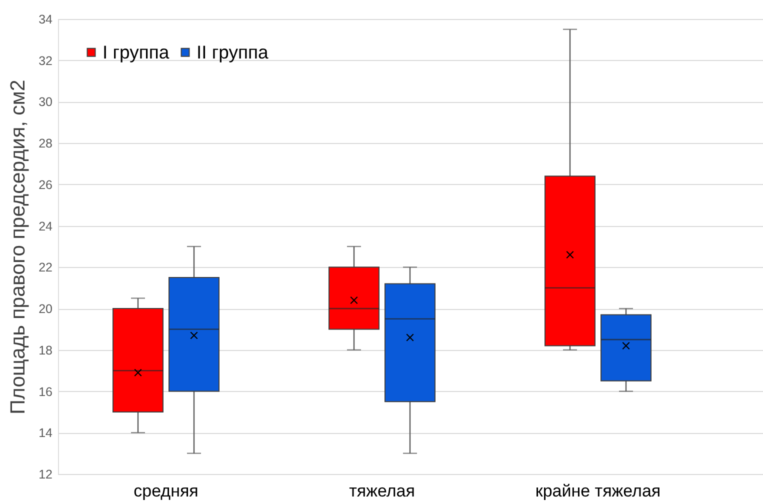  I want to click on legend-label: I группа, so click(136, 51).